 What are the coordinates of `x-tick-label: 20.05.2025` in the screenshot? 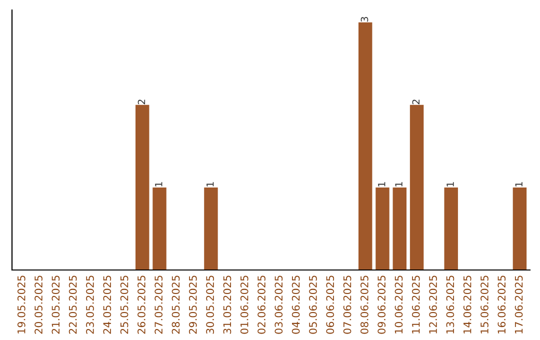 It's located at (38, 305).